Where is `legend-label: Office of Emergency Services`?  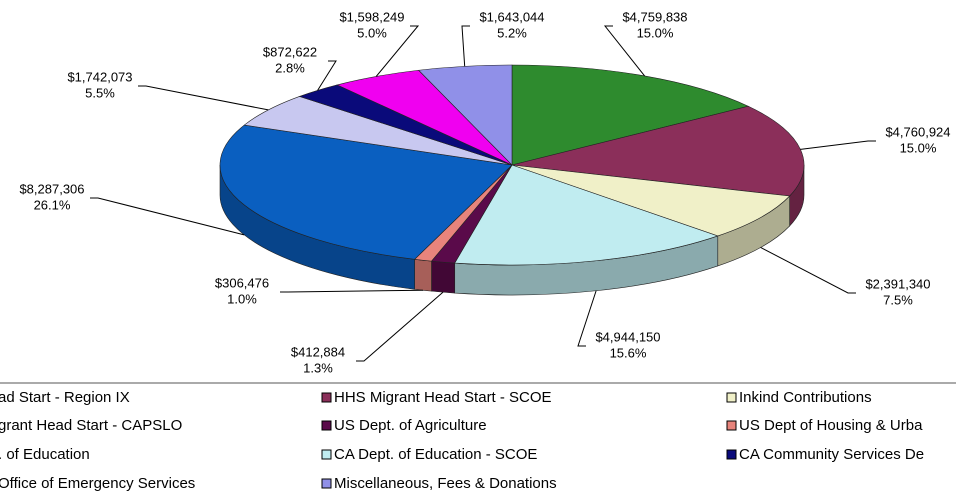
legend-label: Office of Emergency Services is located at coordinates (97, 483).